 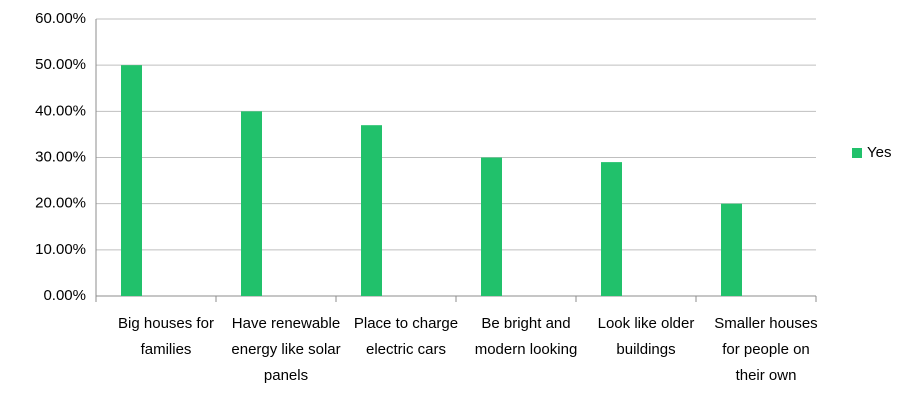 What do you see at coordinates (166, 336) in the screenshot?
I see `x-tick-label: Big houses for families` at bounding box center [166, 336].